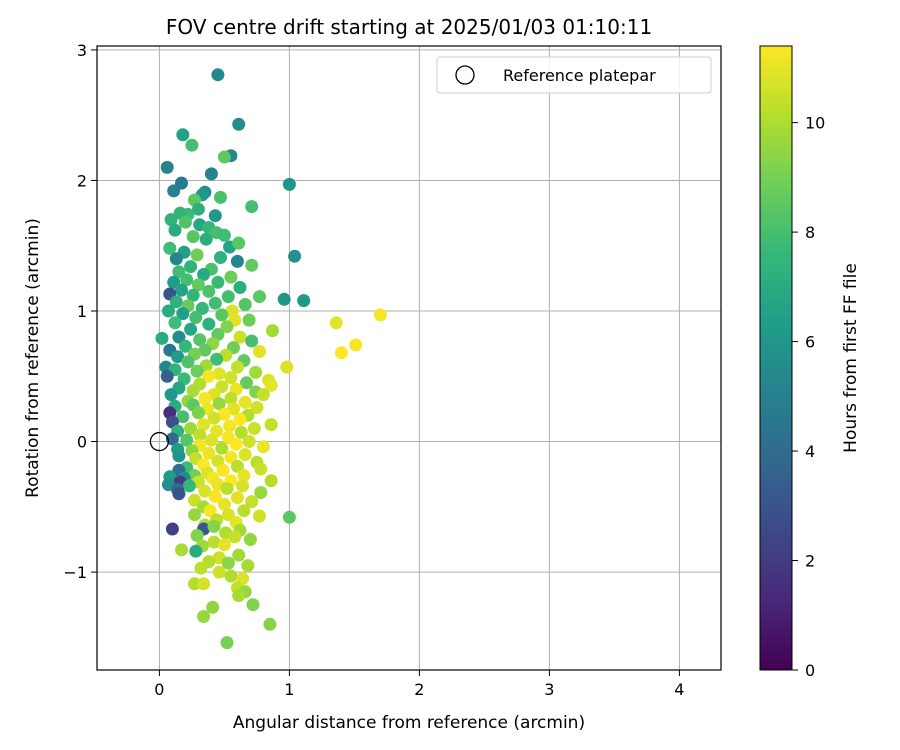 This screenshot has height=750, width=900. I want to click on y-tick-label: 2, so click(82, 180).